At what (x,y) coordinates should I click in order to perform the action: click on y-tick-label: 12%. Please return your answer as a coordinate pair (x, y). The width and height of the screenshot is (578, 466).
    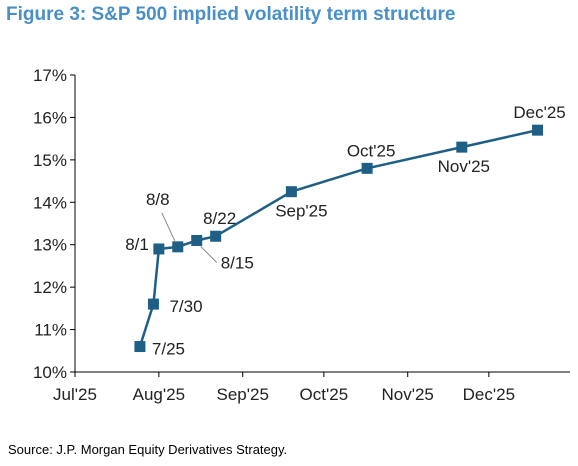
    Looking at the image, I should click on (50, 287).